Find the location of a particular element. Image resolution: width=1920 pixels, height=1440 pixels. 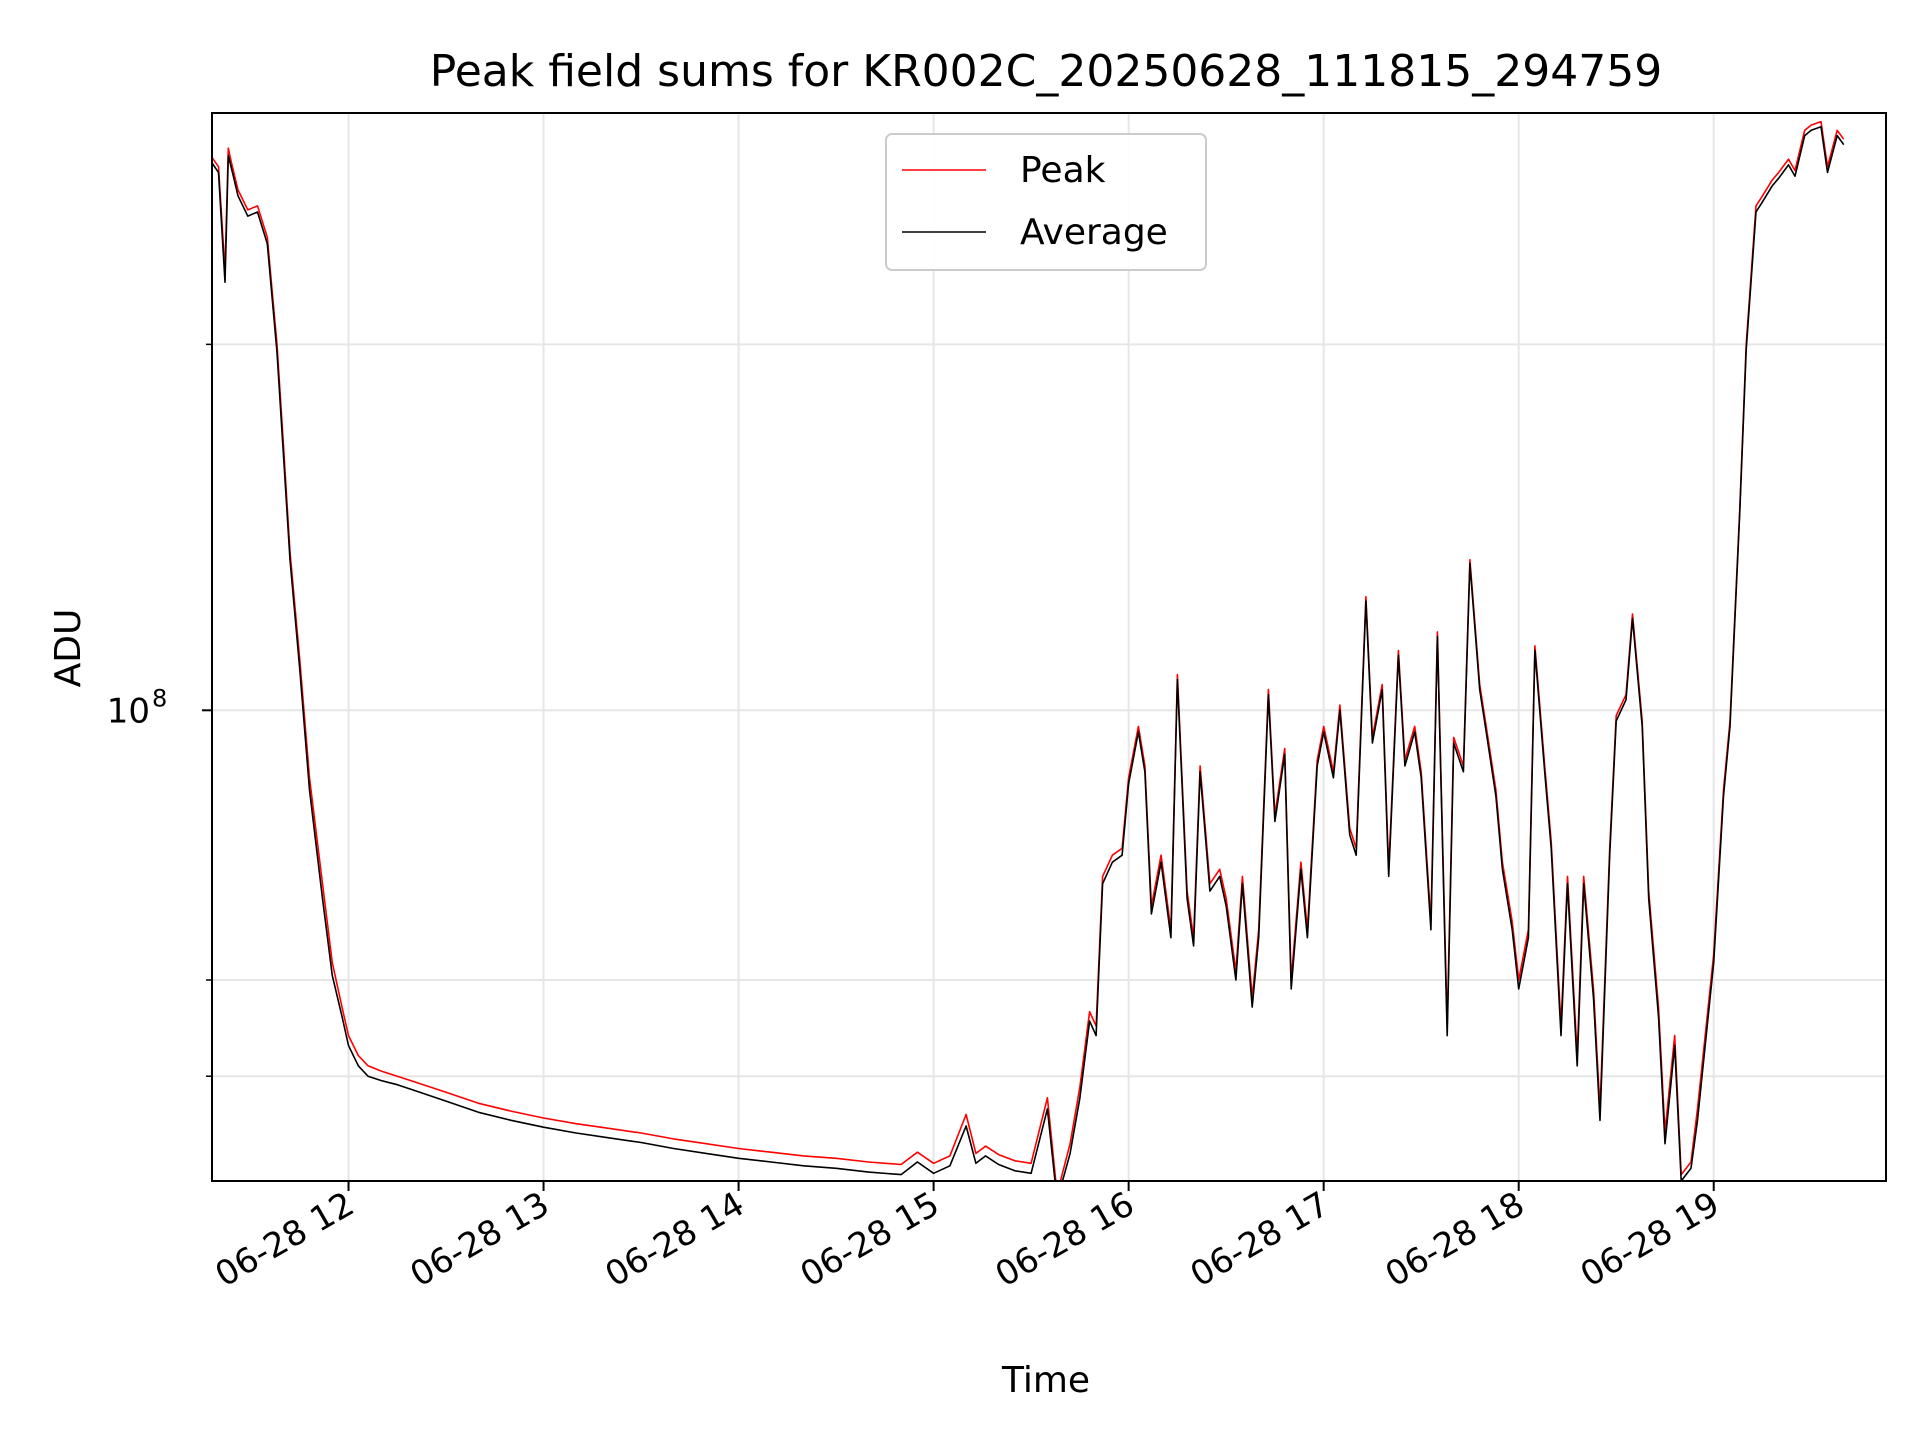

y-tick-exponent: 8 is located at coordinates (159, 698).